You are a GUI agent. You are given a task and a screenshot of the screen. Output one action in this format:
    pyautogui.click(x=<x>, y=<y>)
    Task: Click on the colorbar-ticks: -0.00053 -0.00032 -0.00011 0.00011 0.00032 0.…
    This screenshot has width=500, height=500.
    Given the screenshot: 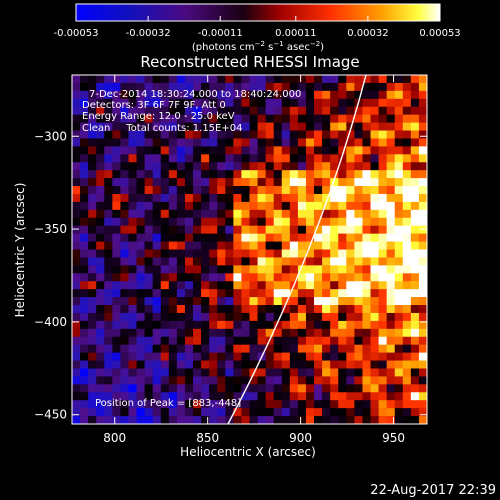 What is the action you would take?
    pyautogui.click(x=257, y=27)
    